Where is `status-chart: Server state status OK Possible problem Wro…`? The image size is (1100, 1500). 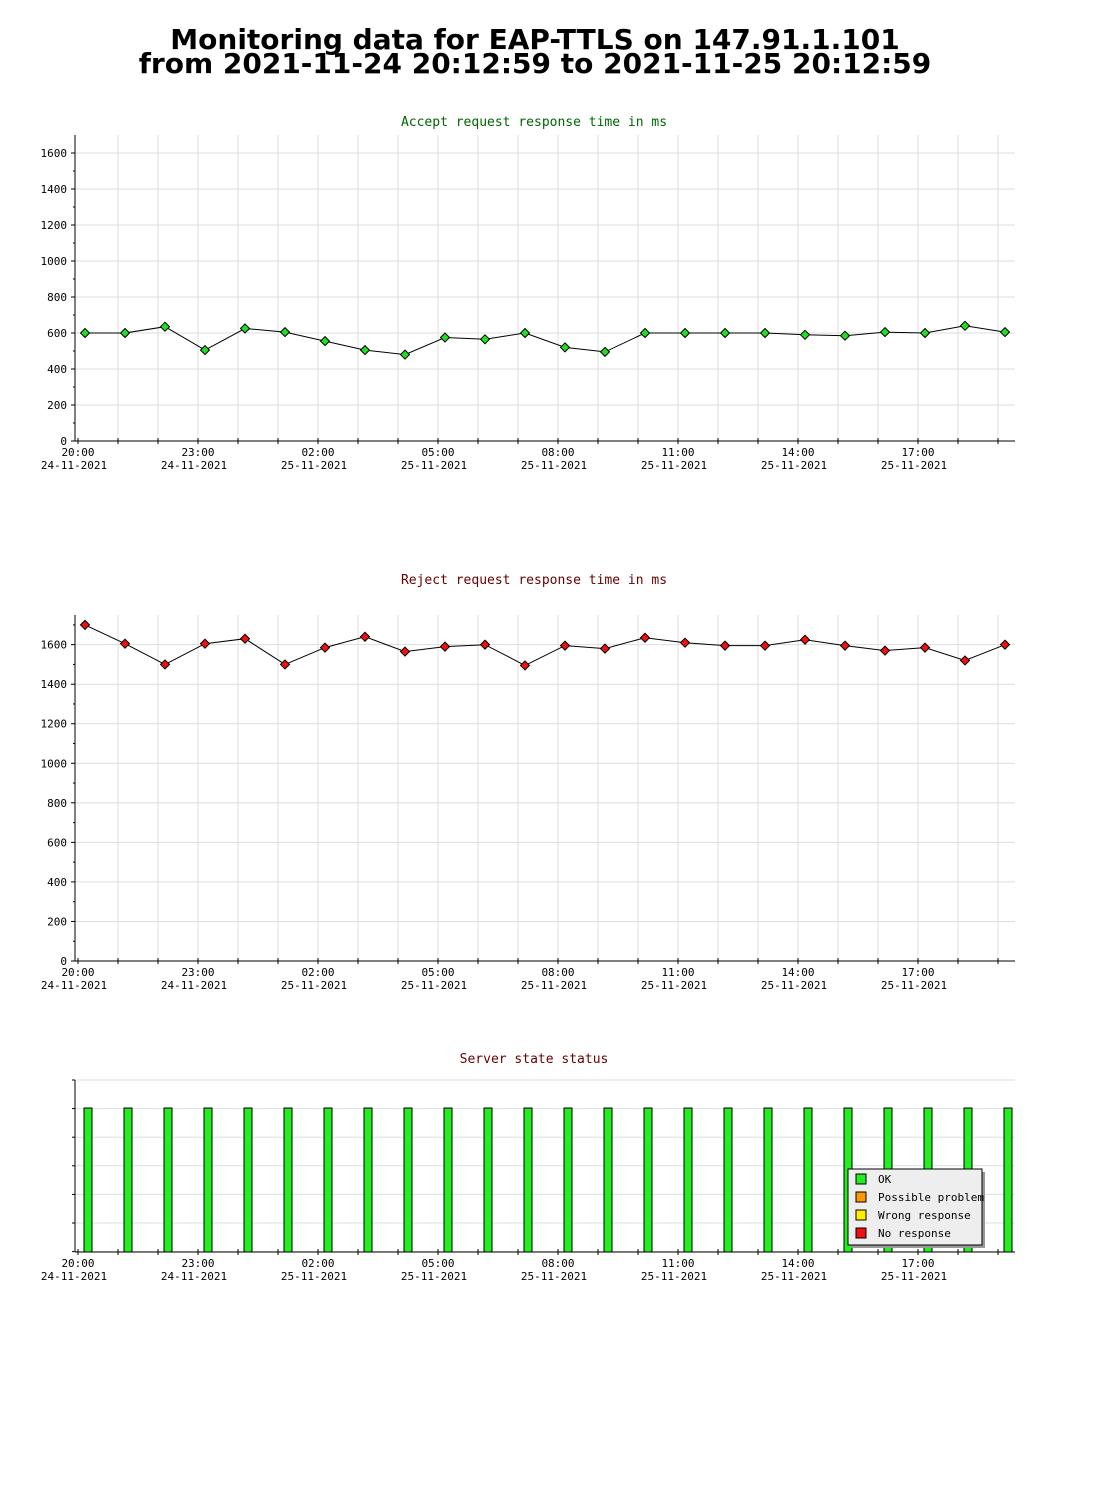 status-chart: Server state status OK Possible problem Wro… is located at coordinates (543, 1152).